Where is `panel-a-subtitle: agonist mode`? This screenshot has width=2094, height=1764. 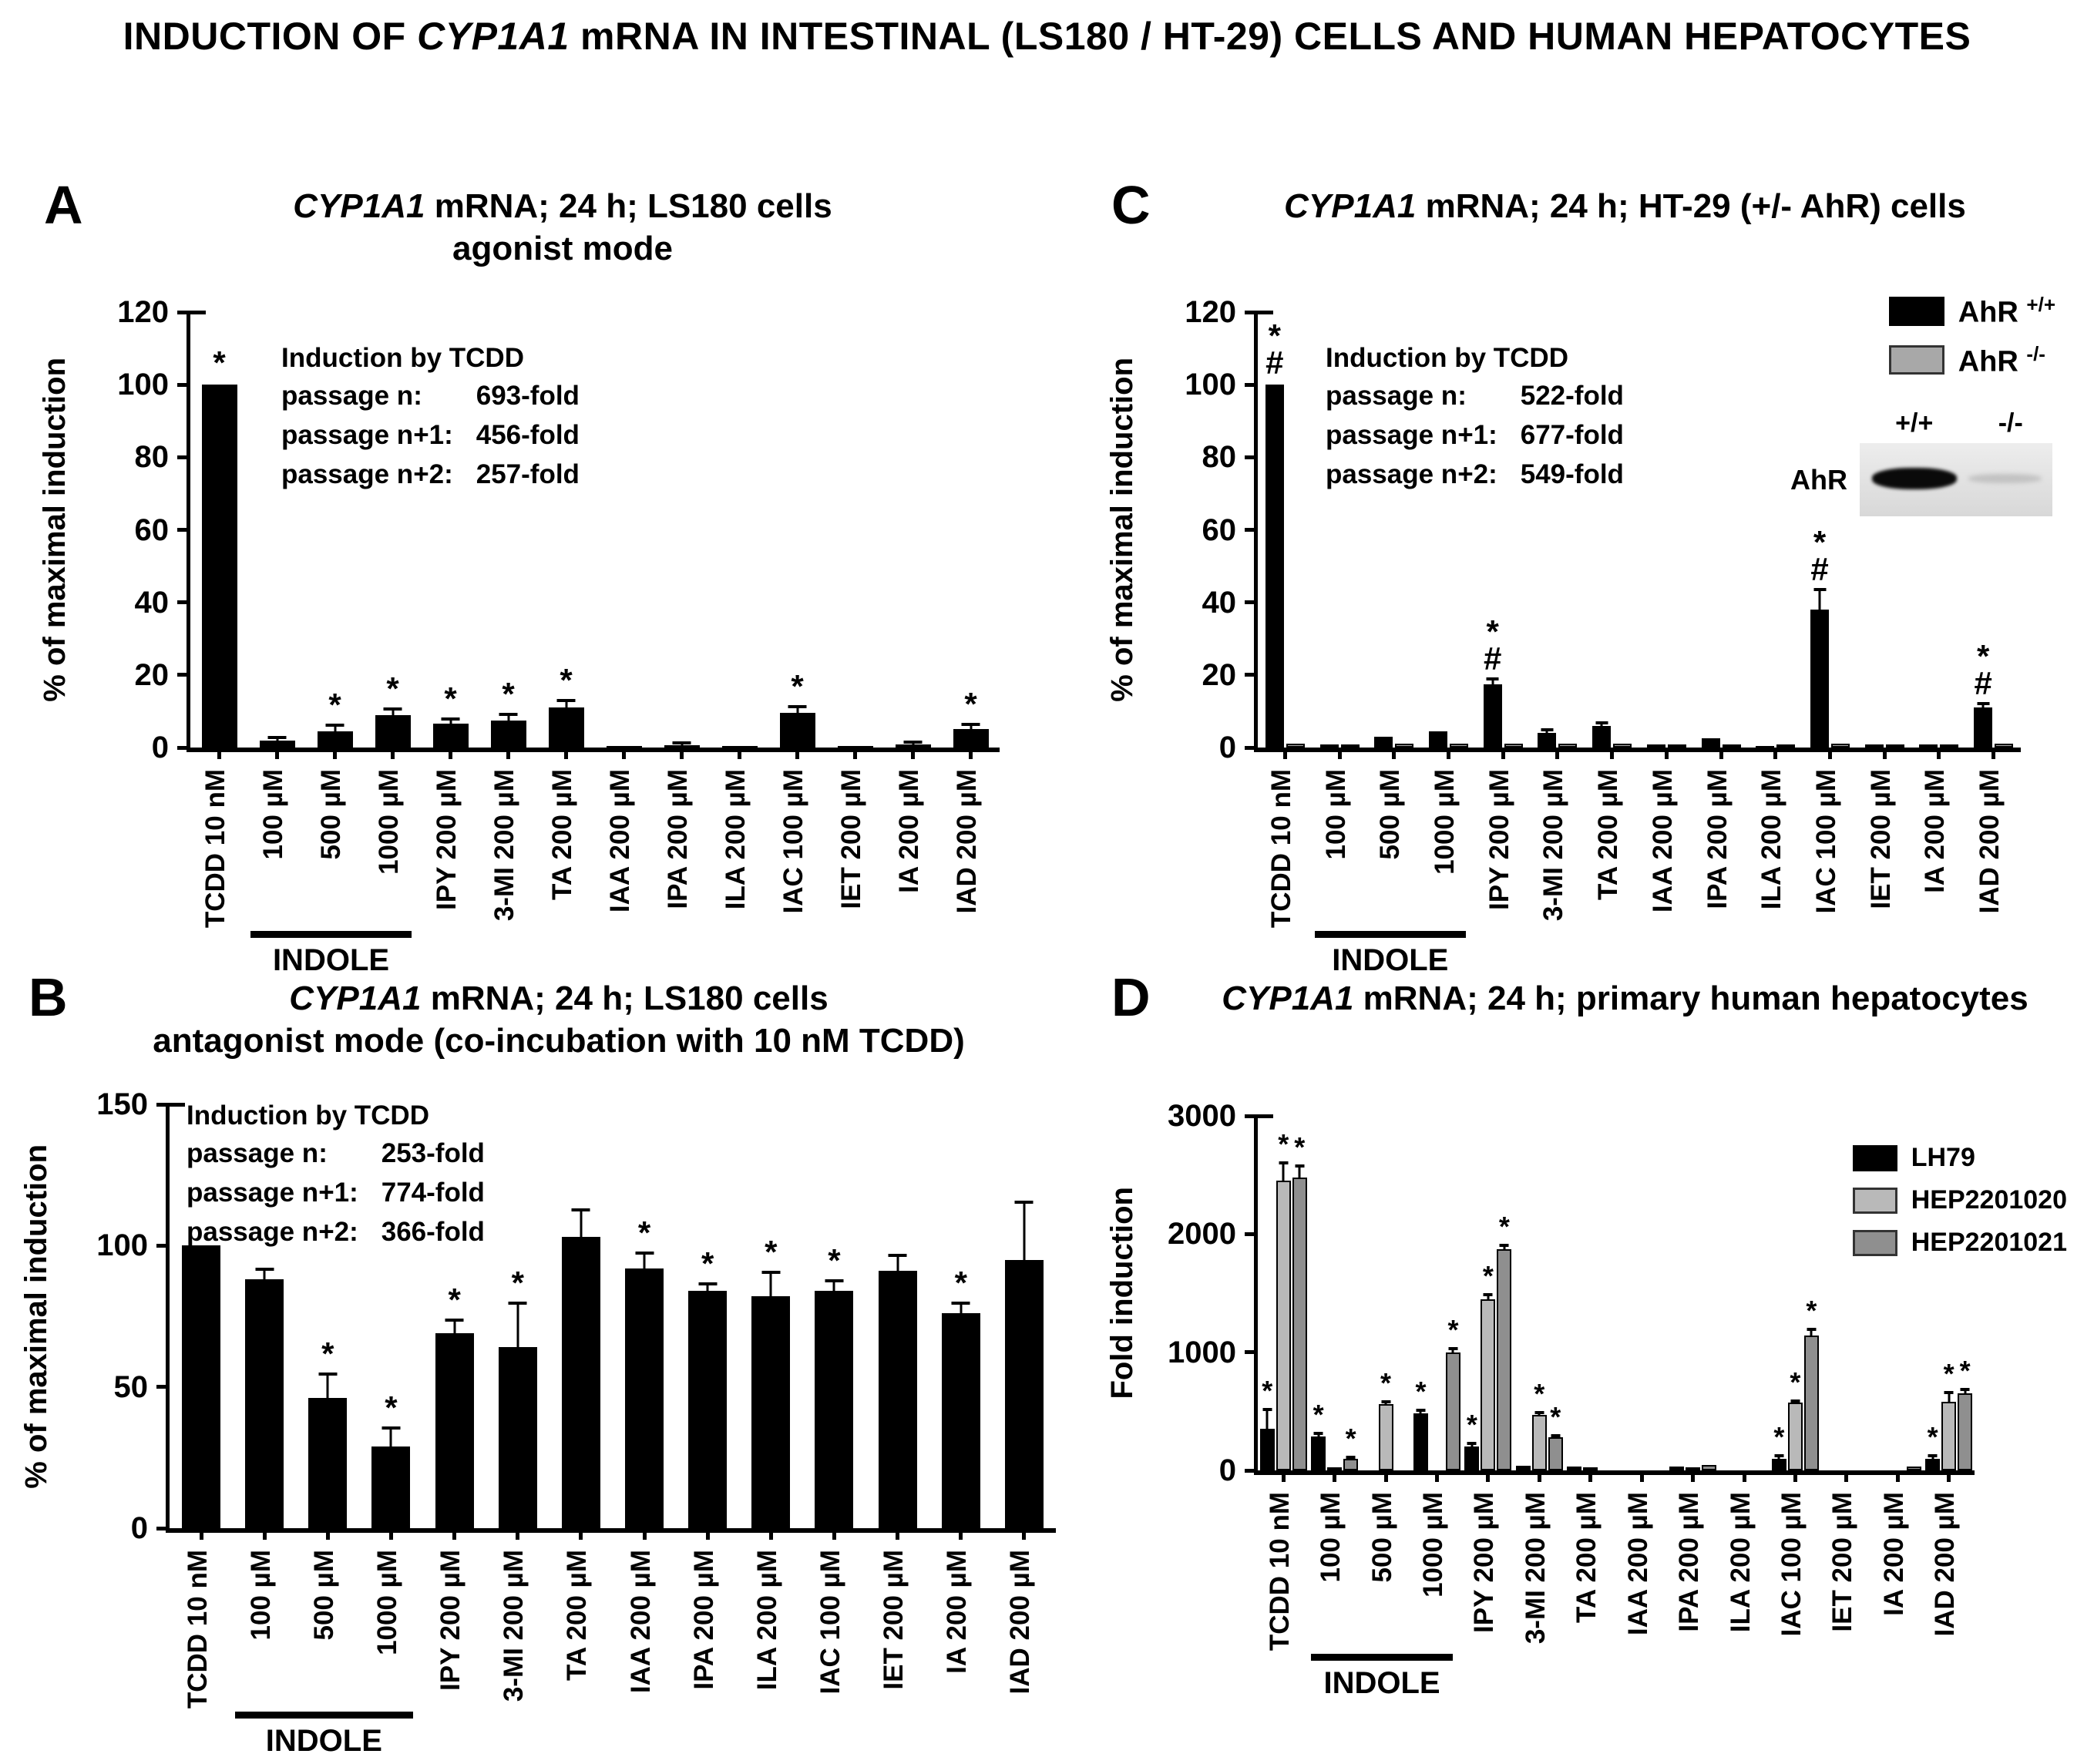
panel-a-subtitle: agonist mode is located at coordinates (563, 249).